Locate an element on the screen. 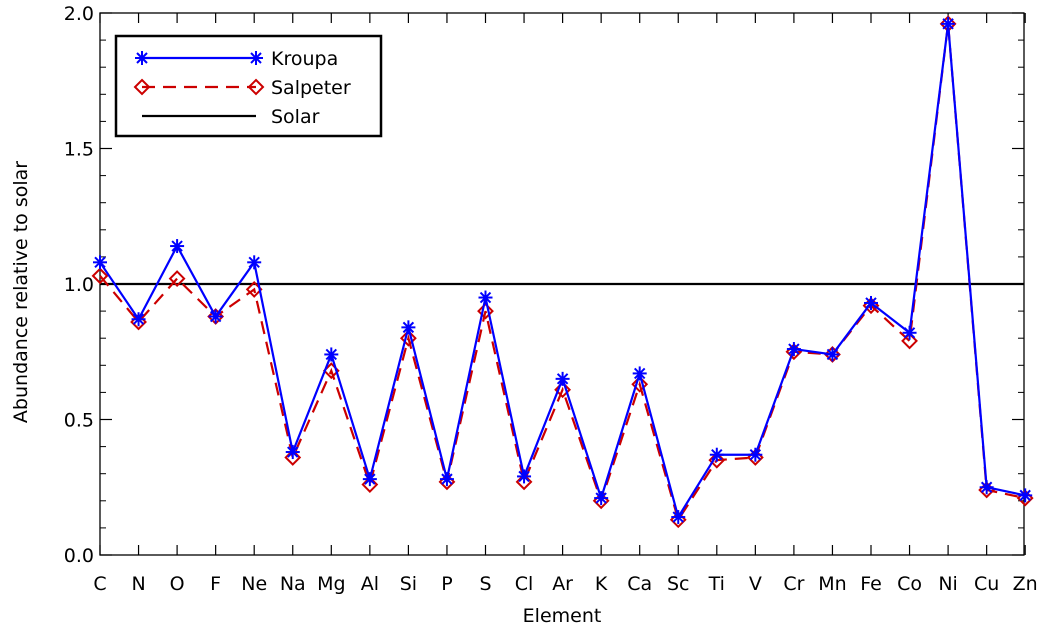 The image size is (1045, 629). x-tick-label: Mn is located at coordinates (832, 584).